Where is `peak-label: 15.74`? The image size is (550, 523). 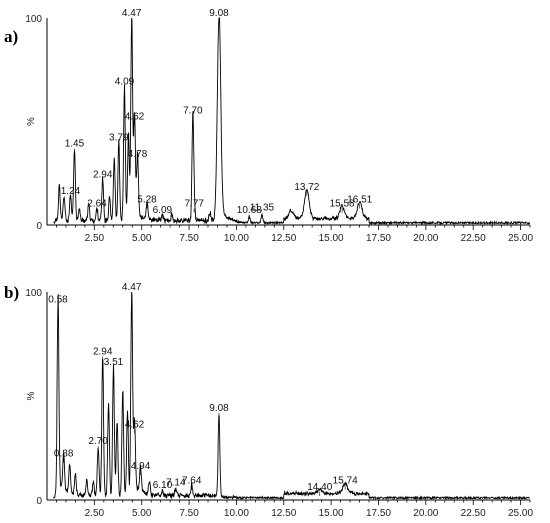
peak-label: 15.74 is located at coordinates (345, 481).